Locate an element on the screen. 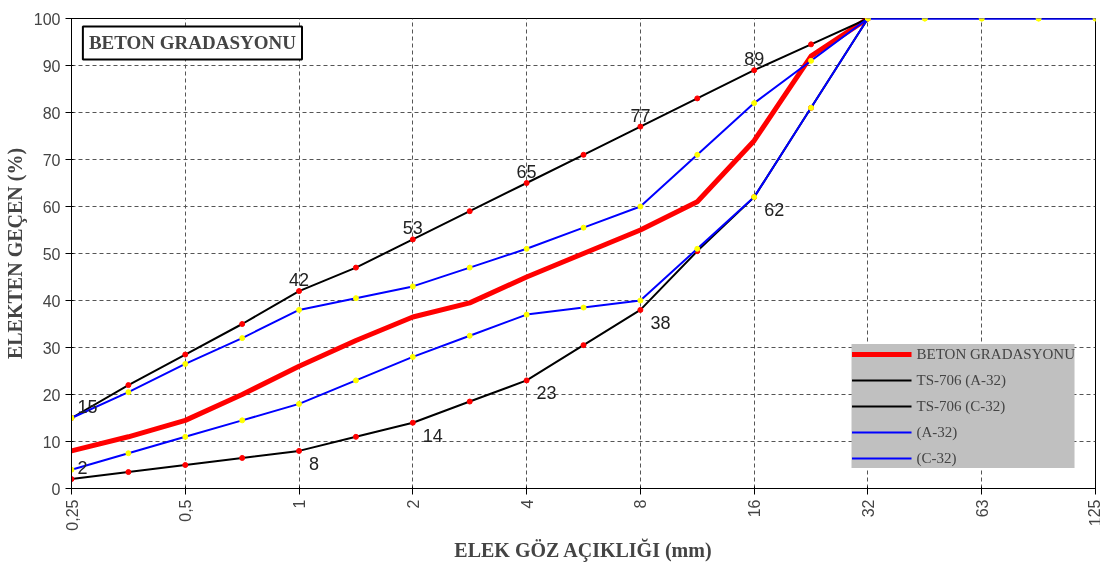 Image resolution: width=1100 pixels, height=563 pixels. x-tick-label: 1 is located at coordinates (300, 504).